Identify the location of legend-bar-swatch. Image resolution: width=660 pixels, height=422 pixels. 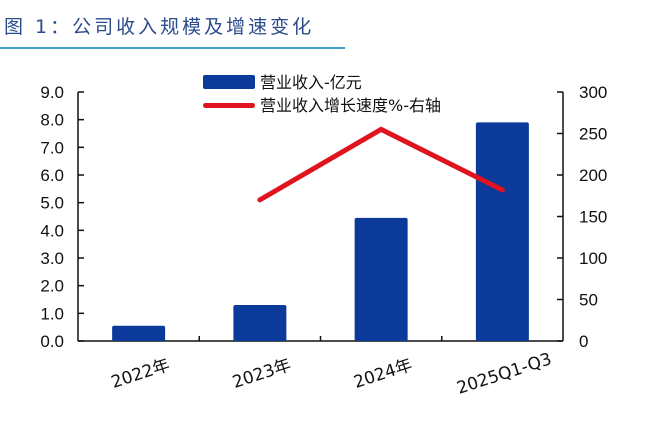
(229, 82).